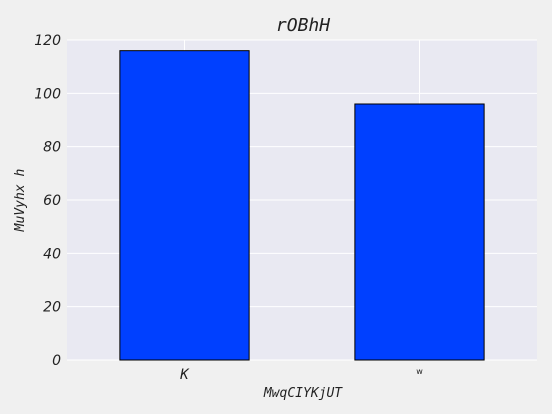 The width and height of the screenshot is (552, 414). Describe the element at coordinates (419, 232) in the screenshot. I see `bar-w` at that location.